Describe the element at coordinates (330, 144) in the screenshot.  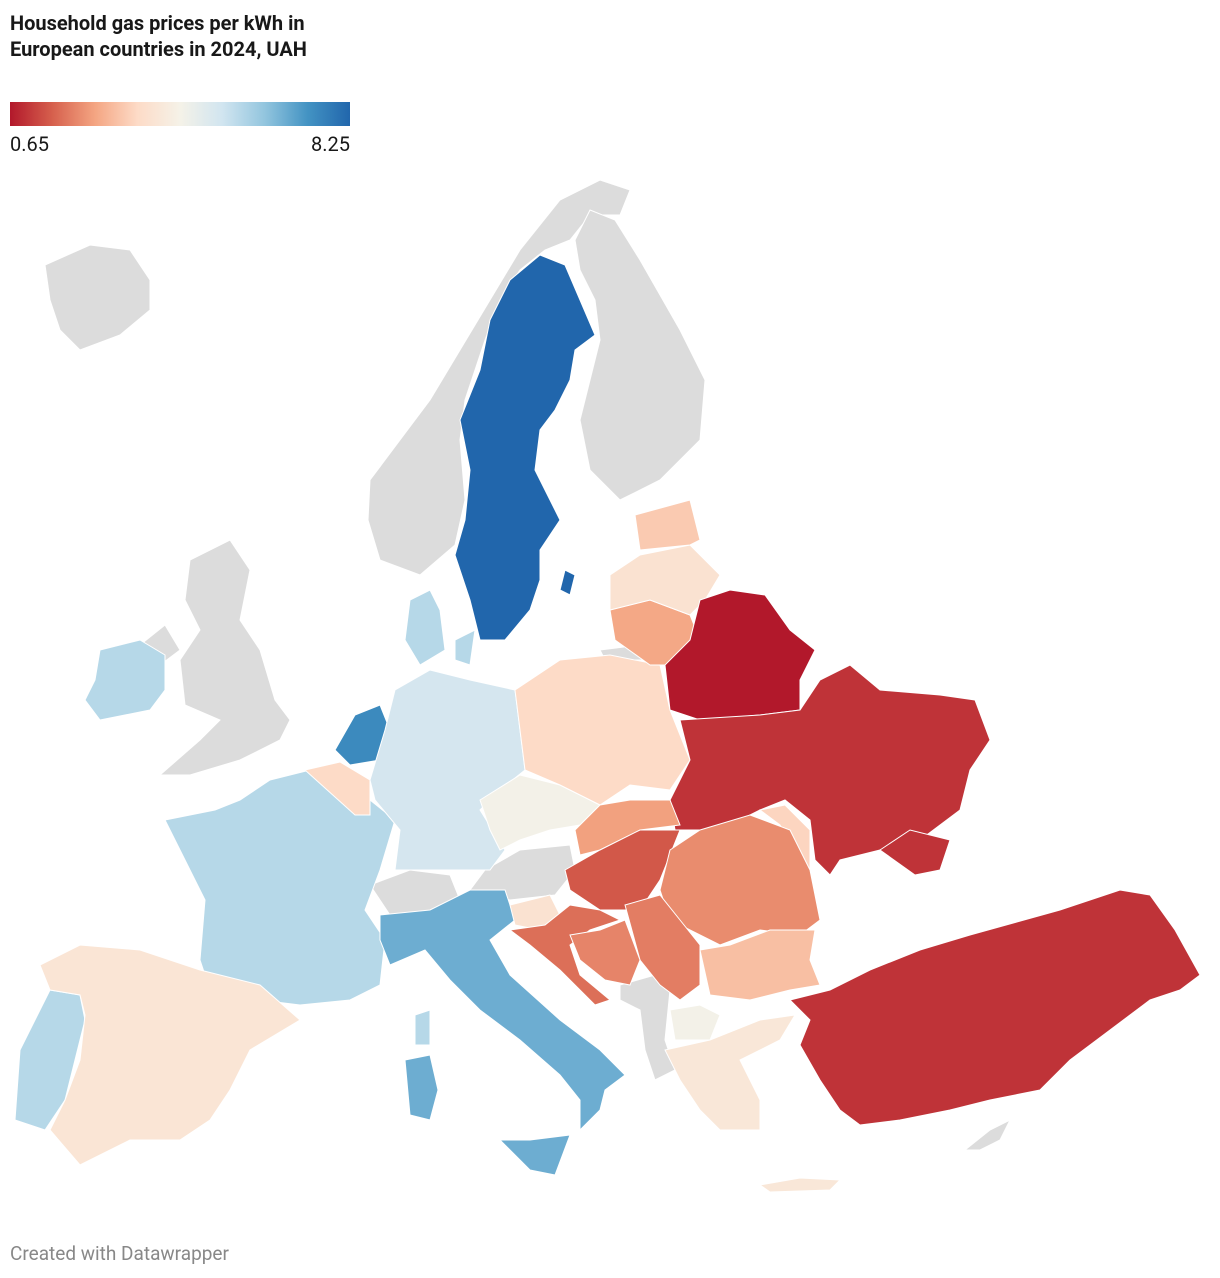
I see `legend-max-label: 8.25` at that location.